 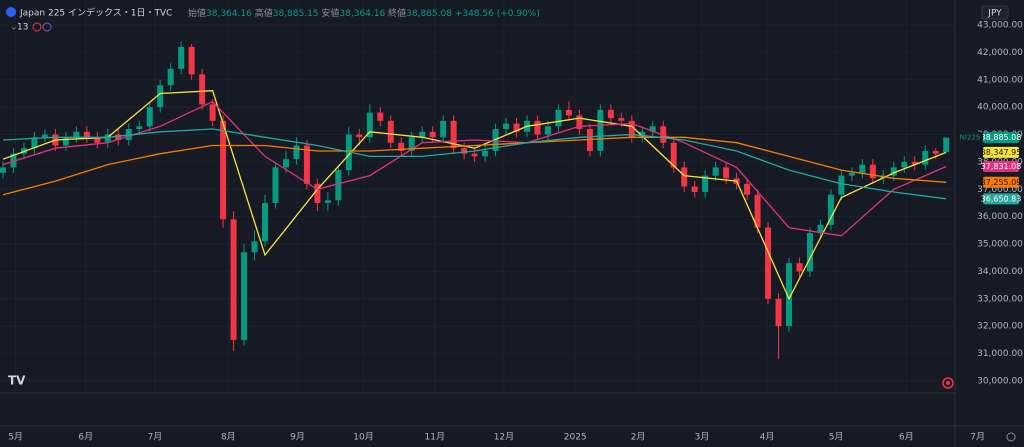 I want to click on x-tick-label: 7月, so click(x=155, y=437).